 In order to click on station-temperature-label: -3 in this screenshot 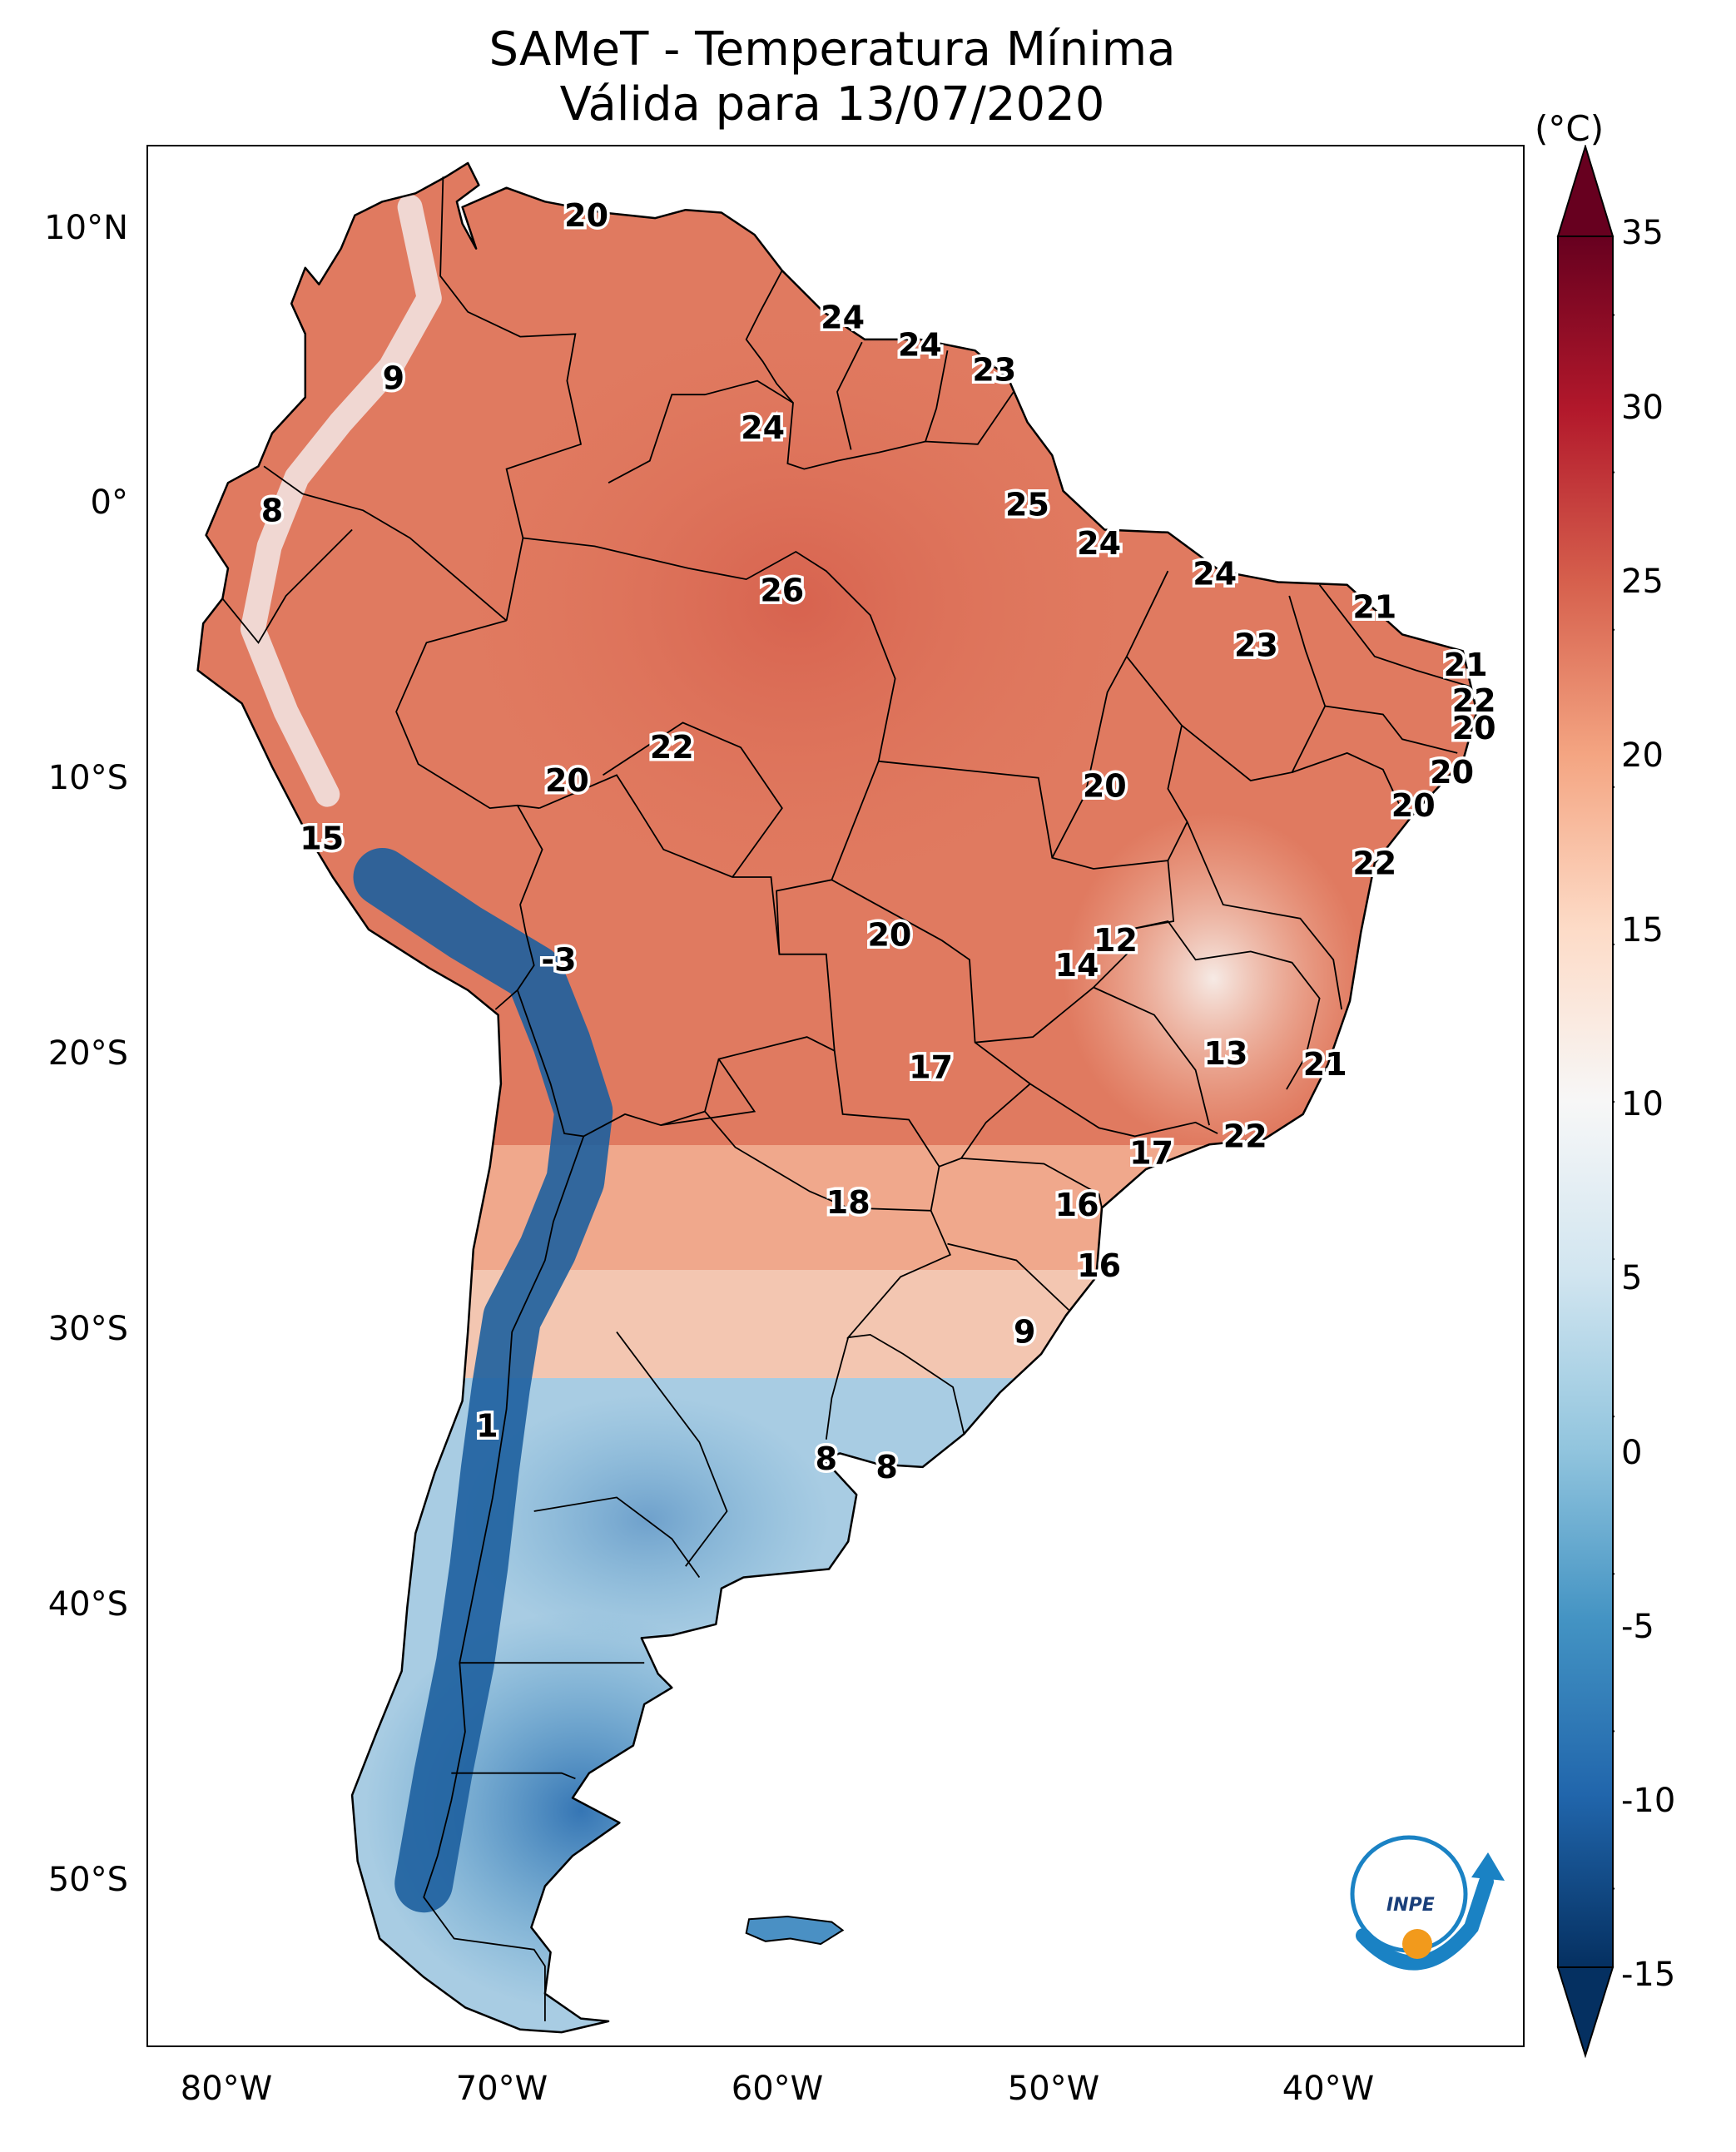, I will do `click(558, 959)`.